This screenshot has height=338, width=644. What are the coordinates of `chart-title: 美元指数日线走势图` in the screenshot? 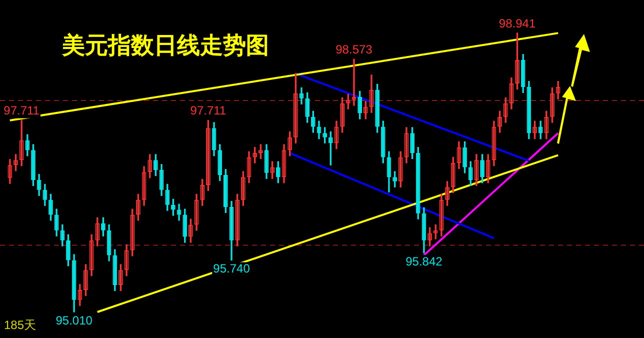 It's located at (165, 46).